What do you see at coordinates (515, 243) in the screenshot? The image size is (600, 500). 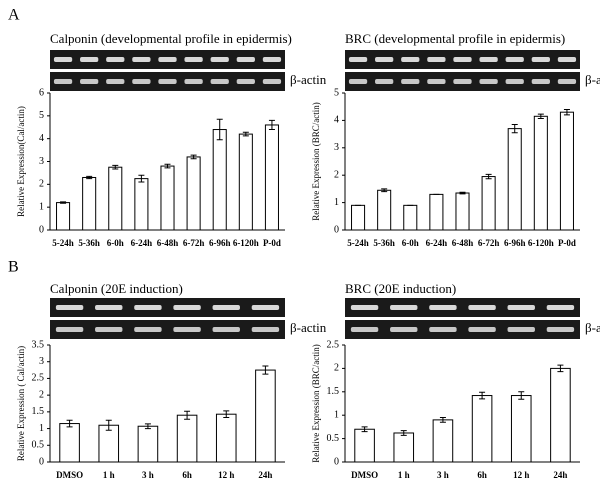 I see `x-tick-label: 6-96h` at bounding box center [515, 243].